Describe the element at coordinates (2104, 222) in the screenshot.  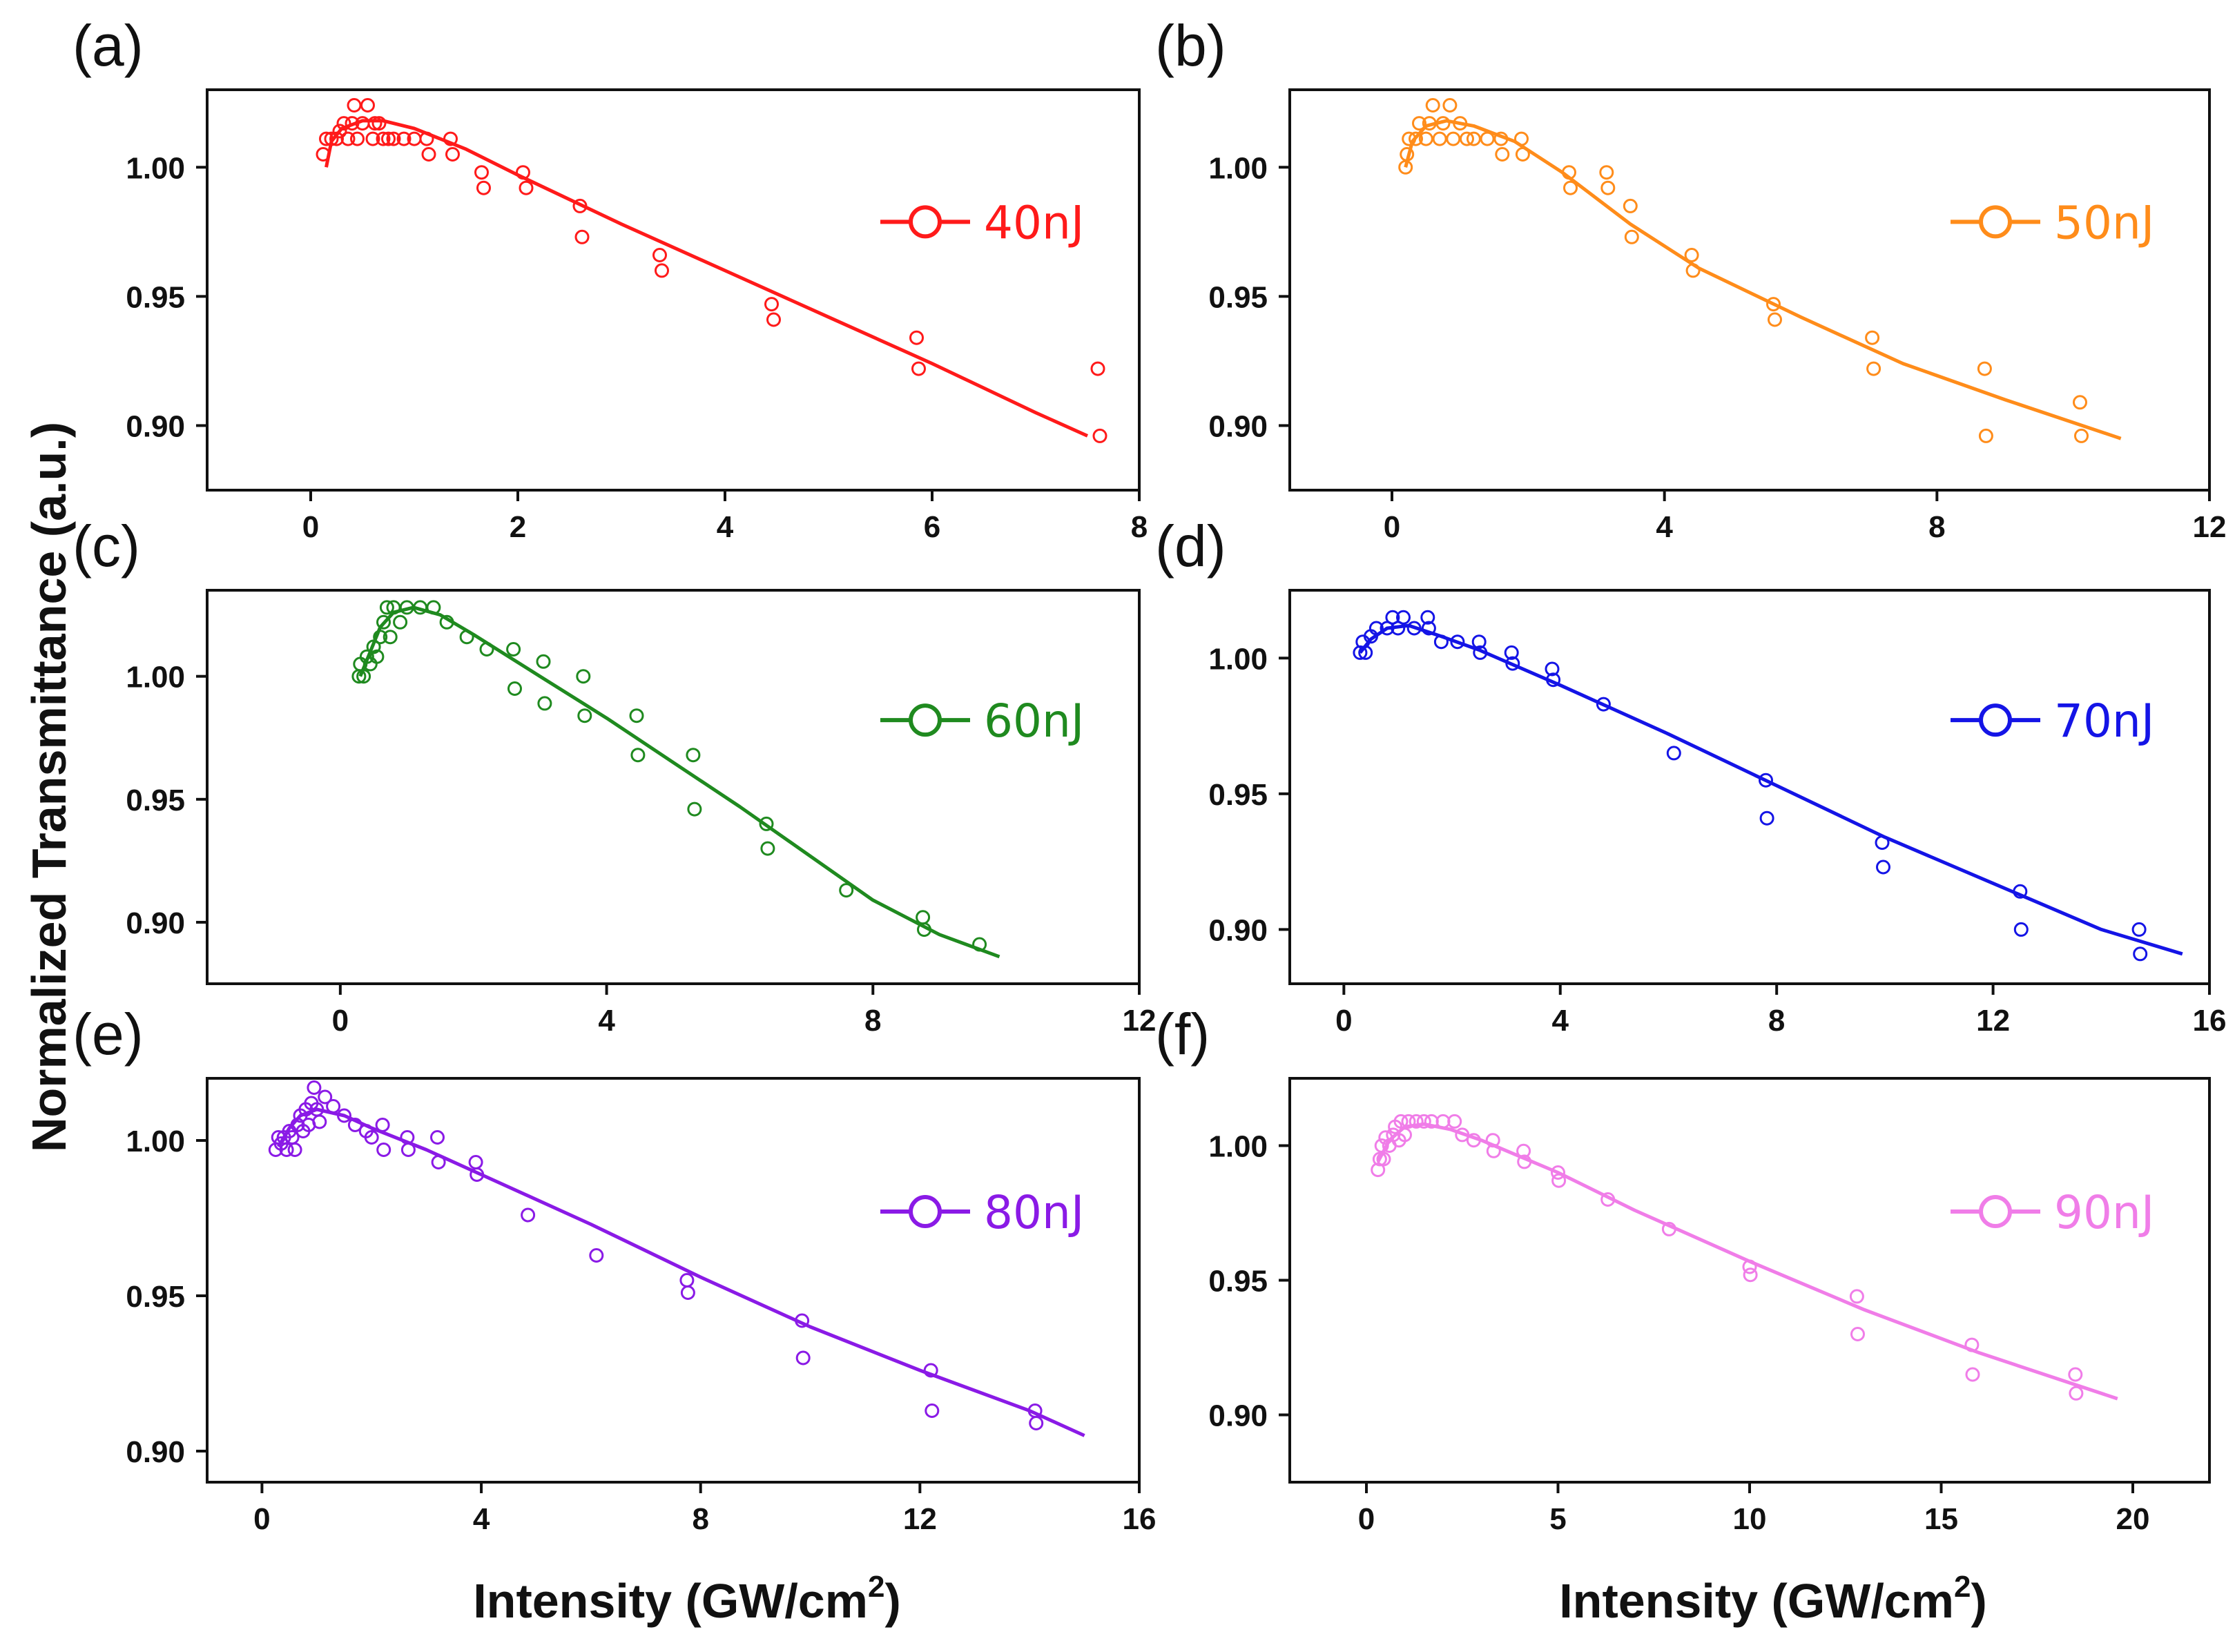
I see `panel-b-legend-text: 50nJ` at that location.